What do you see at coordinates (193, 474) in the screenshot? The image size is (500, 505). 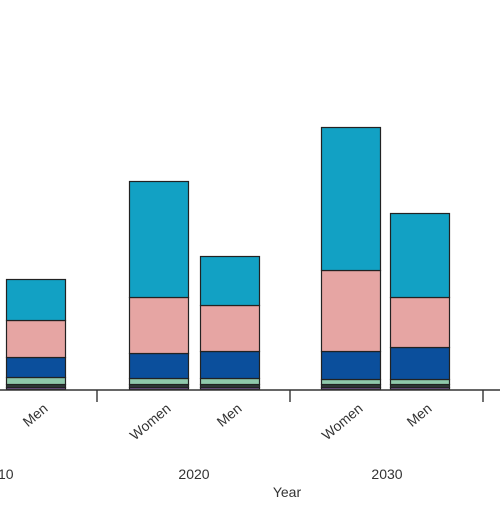 I see `group-label-1: 2020` at bounding box center [193, 474].